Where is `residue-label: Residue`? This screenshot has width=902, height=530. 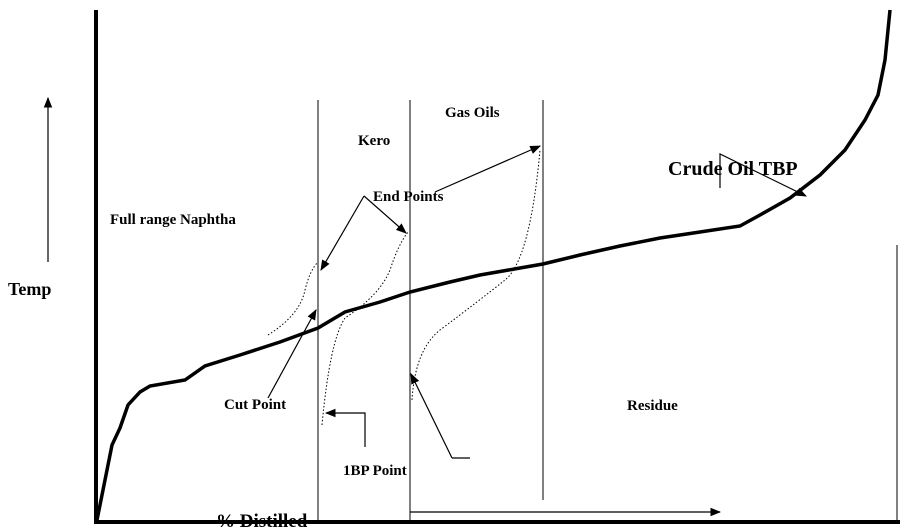 residue-label: Residue is located at coordinates (652, 406).